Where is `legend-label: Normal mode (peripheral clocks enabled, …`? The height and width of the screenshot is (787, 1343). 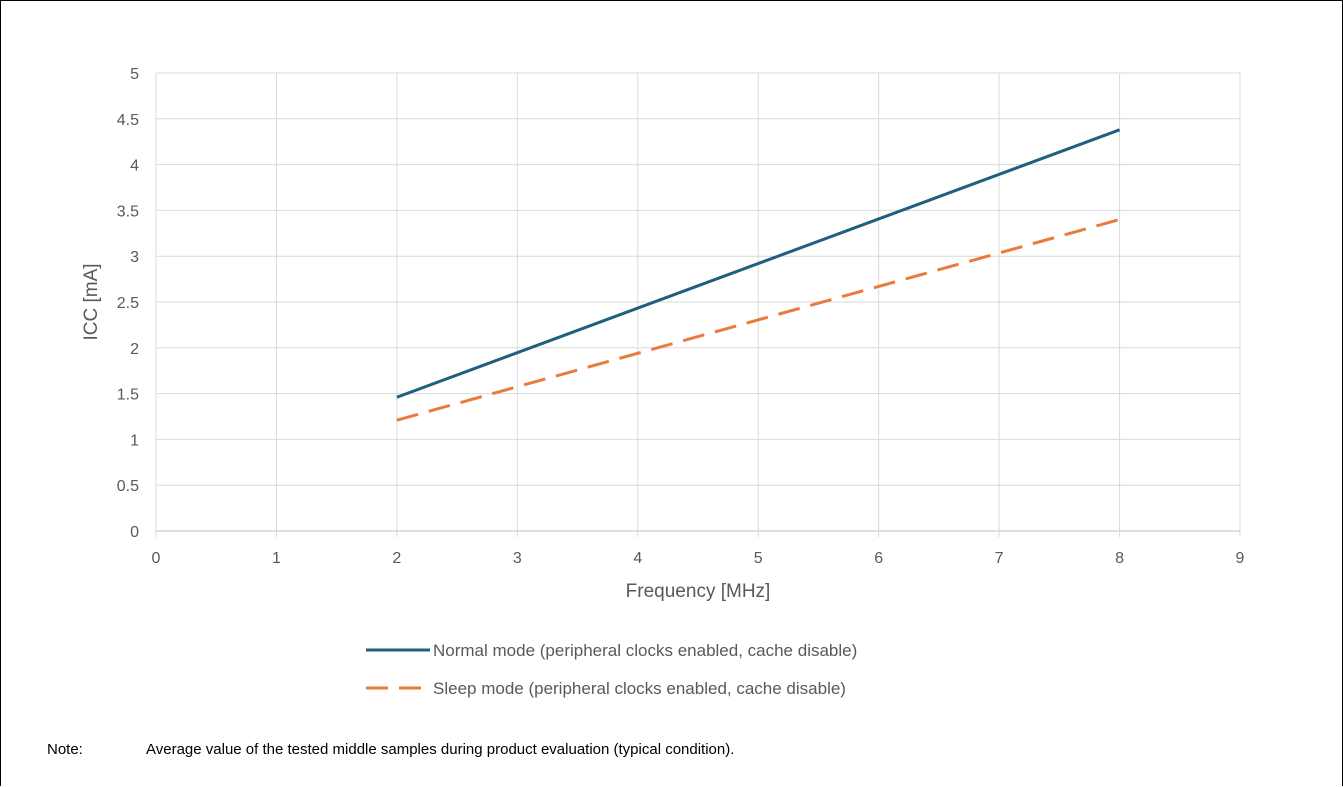 legend-label: Normal mode (peripheral clocks enabled, … is located at coordinates (645, 650).